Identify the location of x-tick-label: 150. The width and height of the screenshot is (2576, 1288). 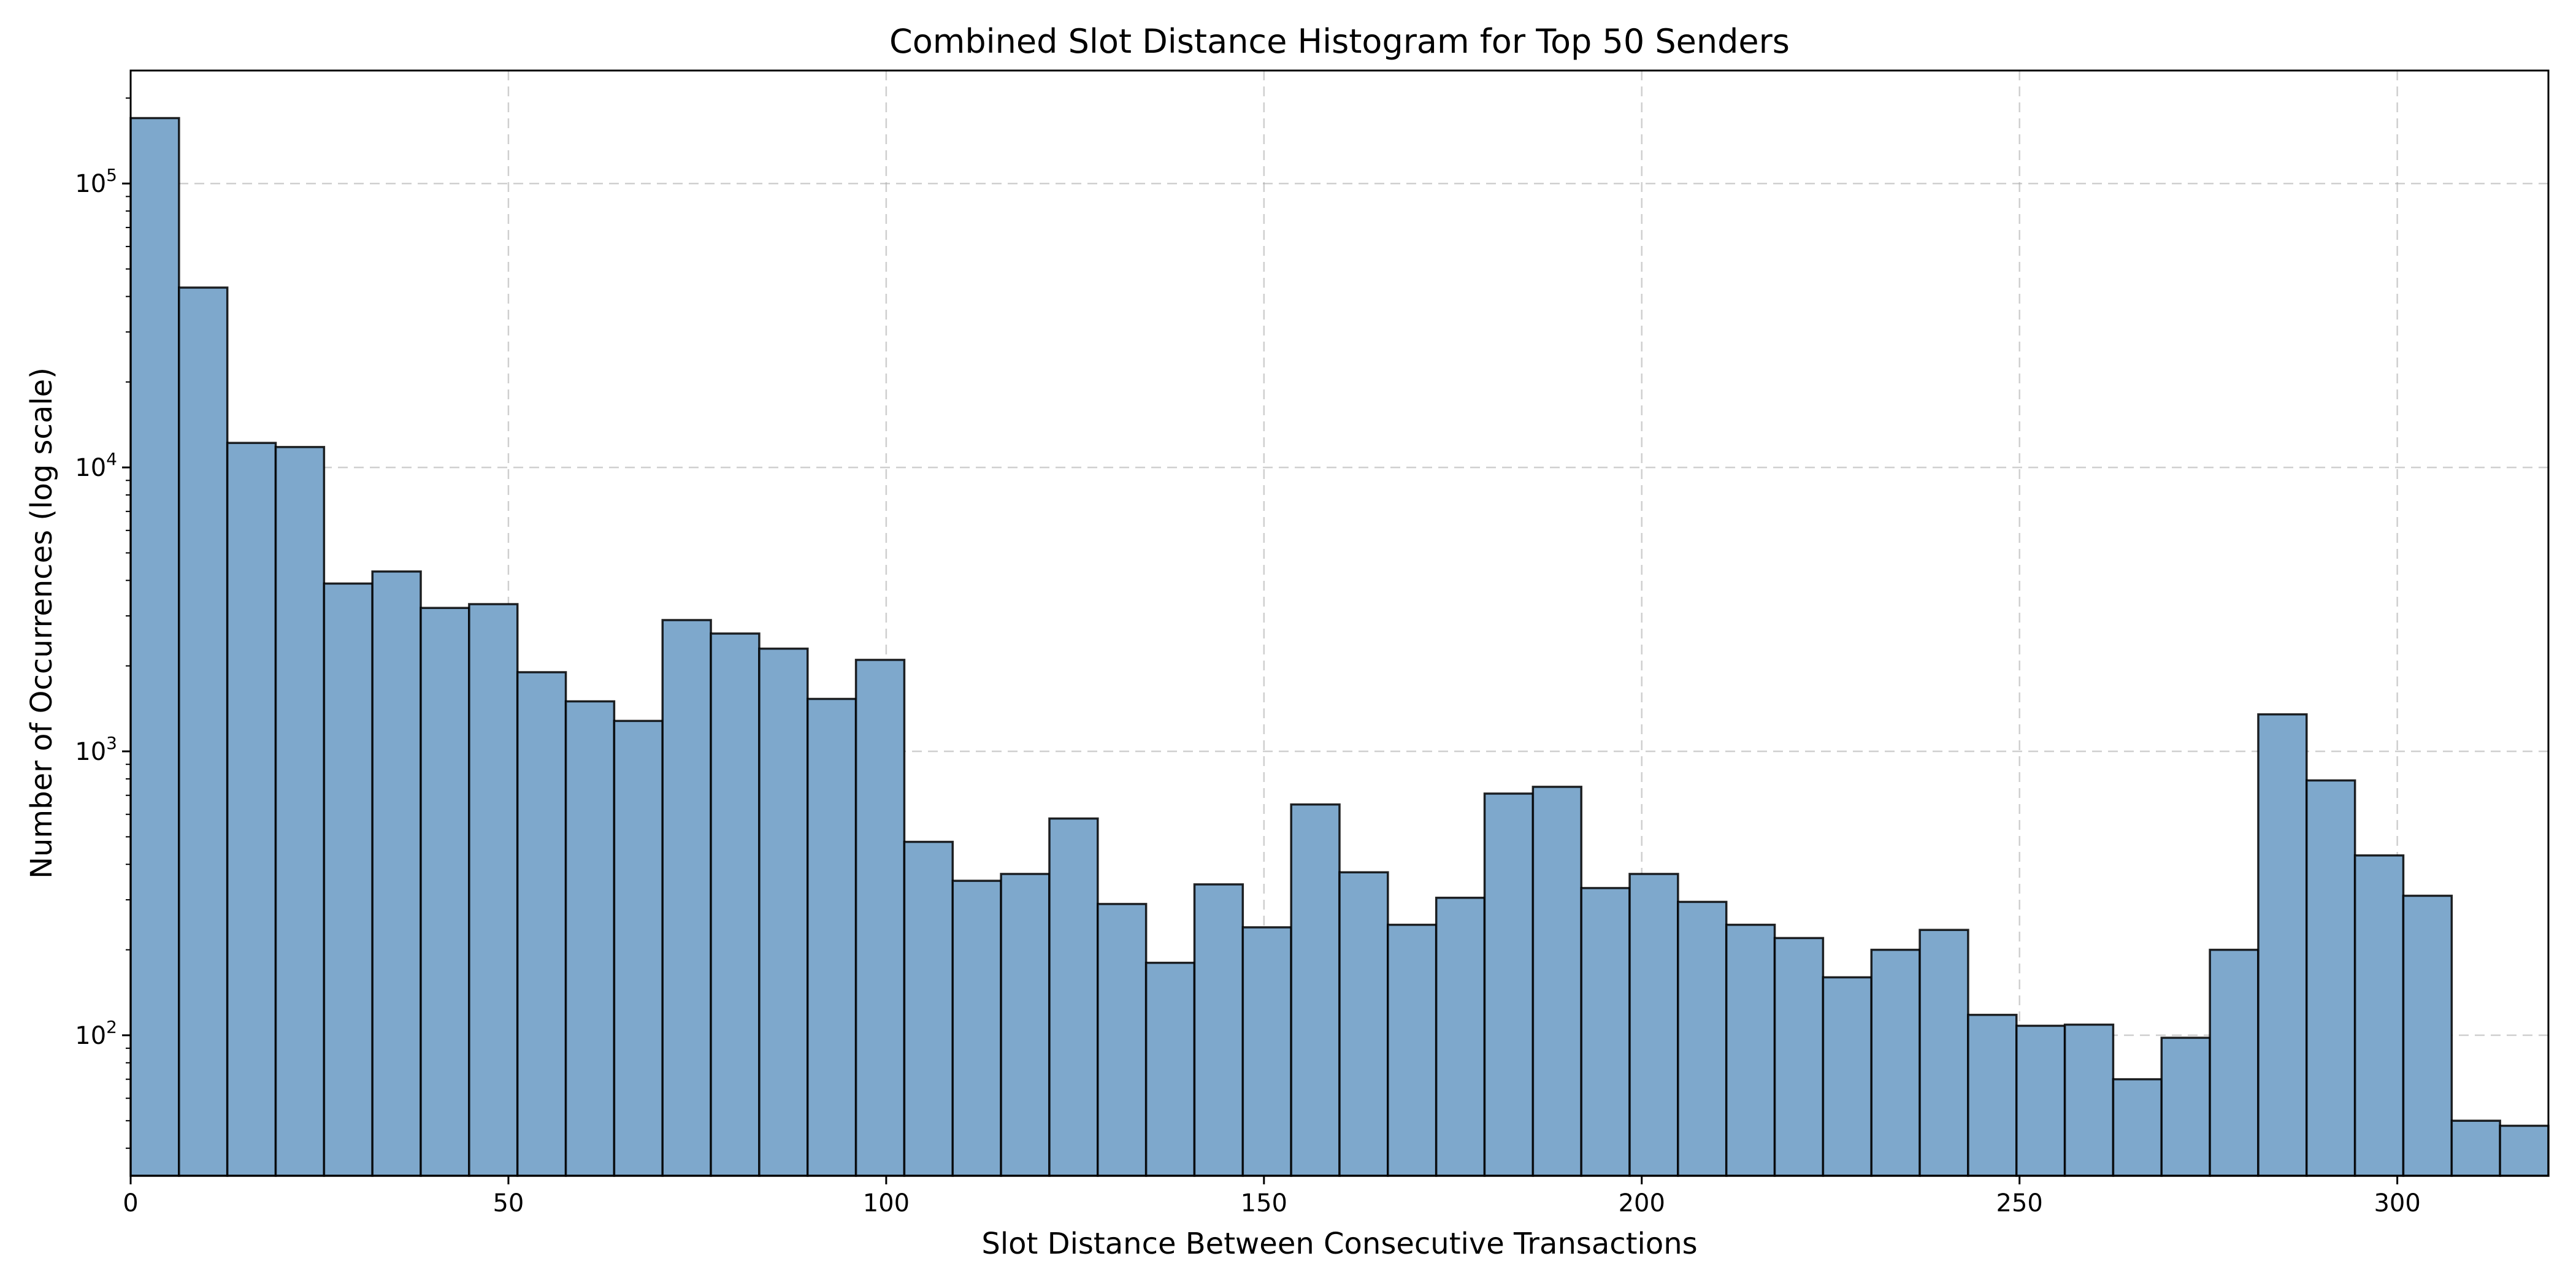
(1264, 1203).